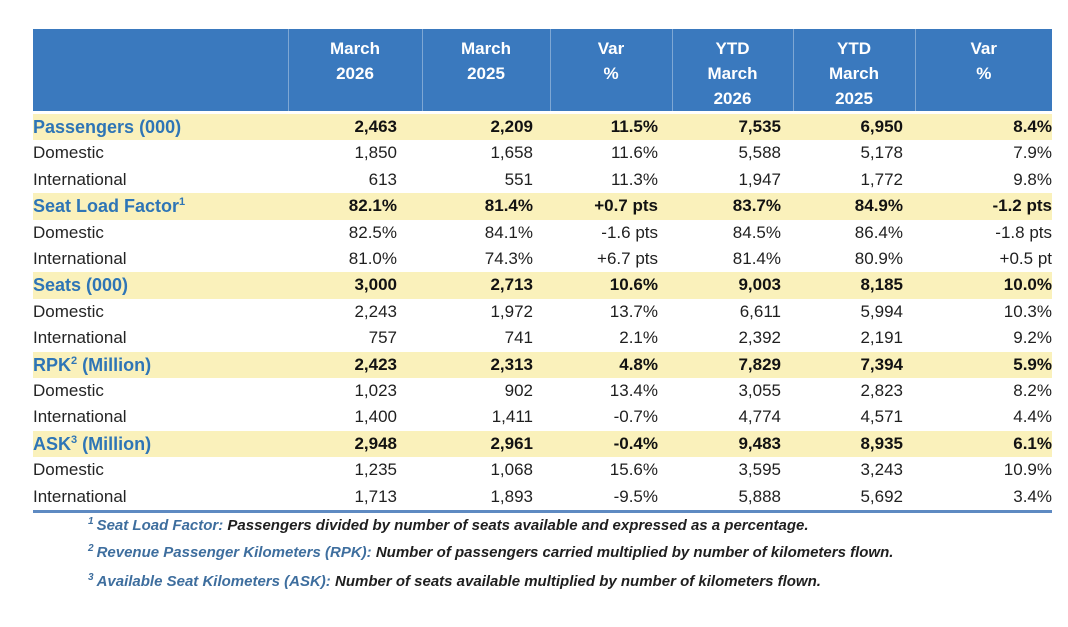  Describe the element at coordinates (486, 285) in the screenshot. I see `cell-value: 2,713` at that location.